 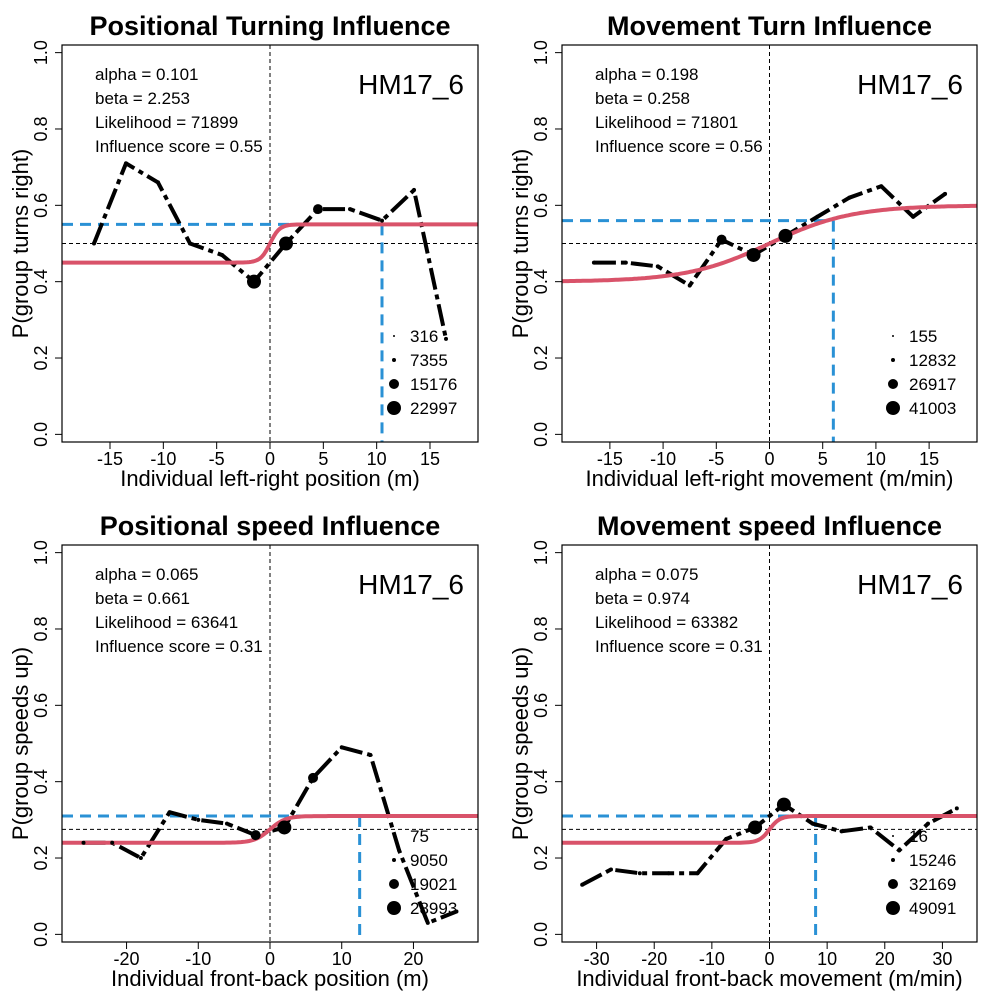 I want to click on legend-label: 28993, so click(x=433, y=908).